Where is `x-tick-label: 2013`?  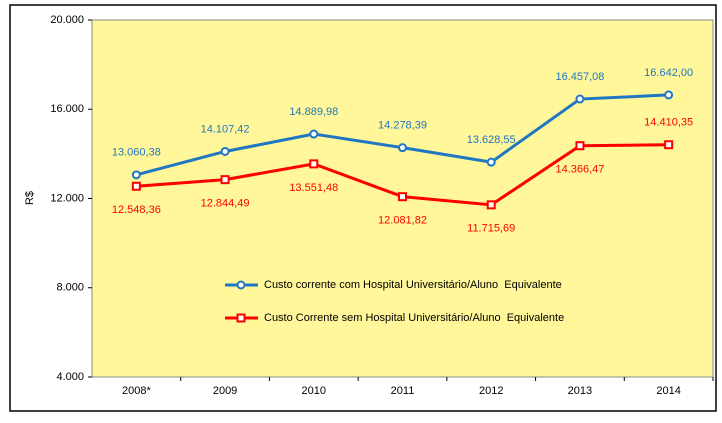 x-tick-label: 2013 is located at coordinates (580, 391).